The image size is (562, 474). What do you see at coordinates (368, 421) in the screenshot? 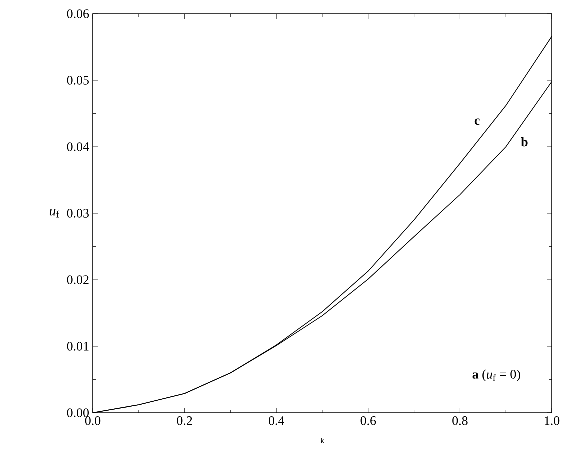
I see `x-tick-label: 0.6` at bounding box center [368, 421].